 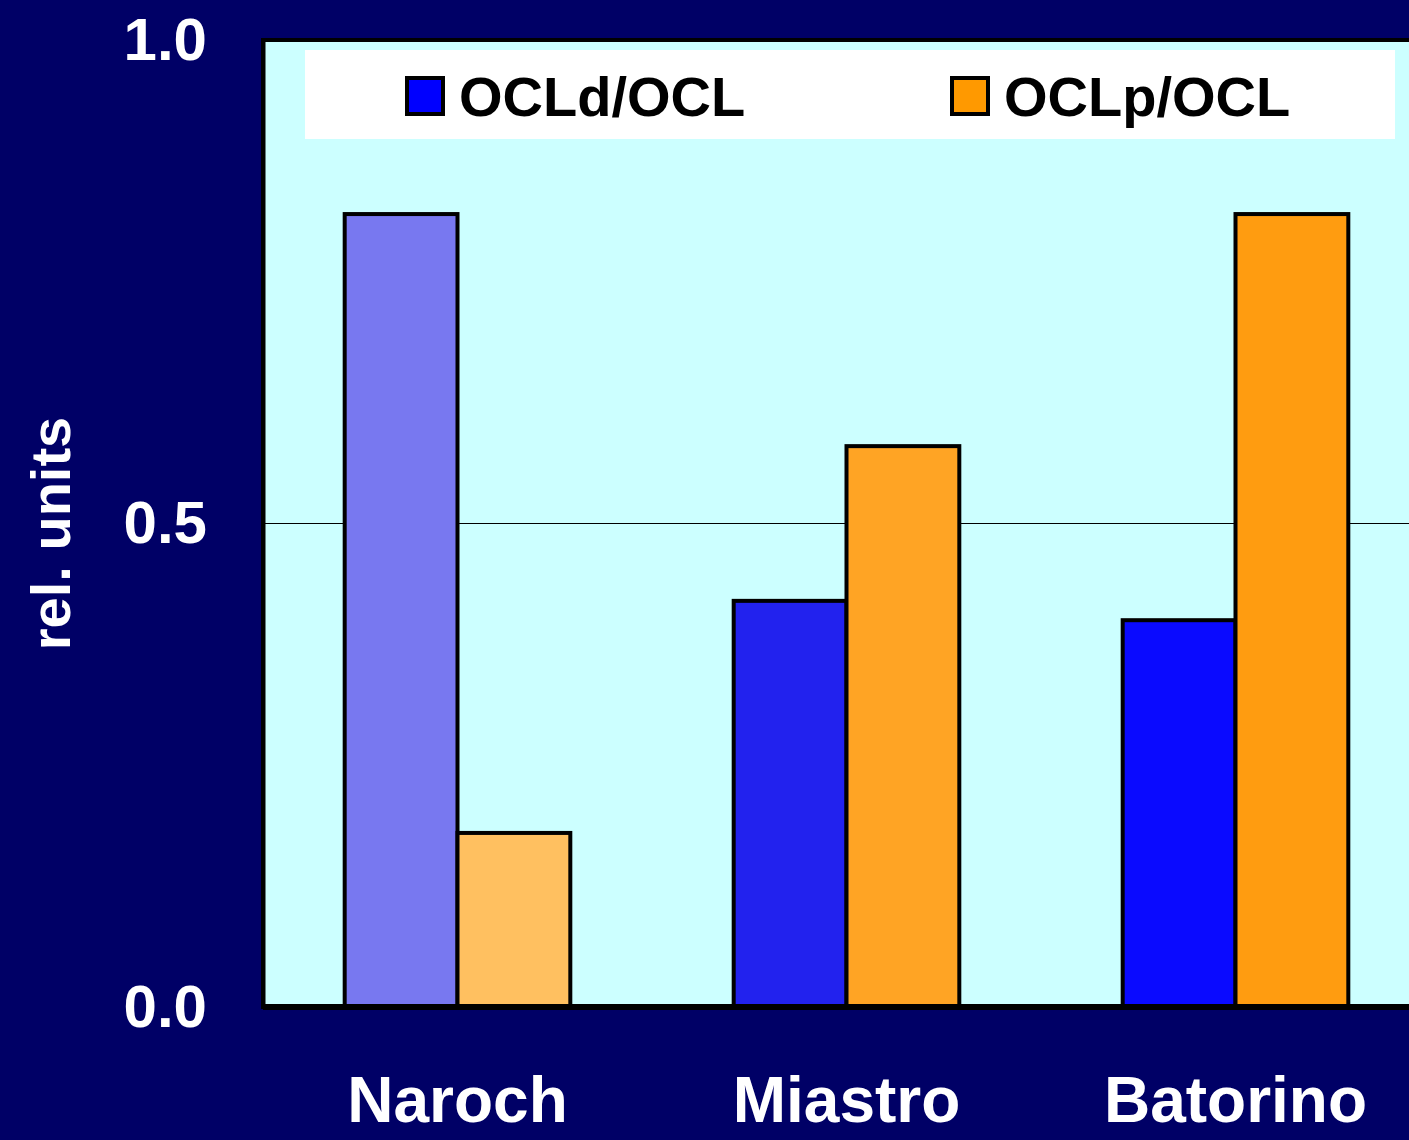 I want to click on legend-label: OCLd/OCL, so click(x=602, y=96).